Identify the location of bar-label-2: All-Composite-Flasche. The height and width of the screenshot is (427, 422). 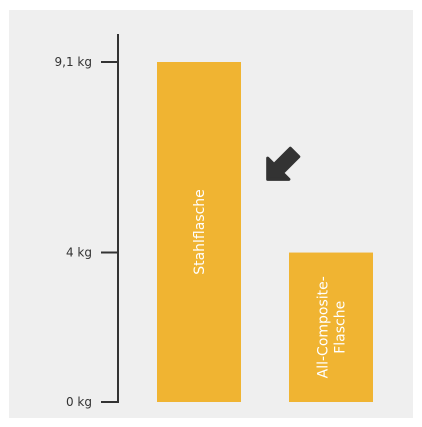
(332, 327).